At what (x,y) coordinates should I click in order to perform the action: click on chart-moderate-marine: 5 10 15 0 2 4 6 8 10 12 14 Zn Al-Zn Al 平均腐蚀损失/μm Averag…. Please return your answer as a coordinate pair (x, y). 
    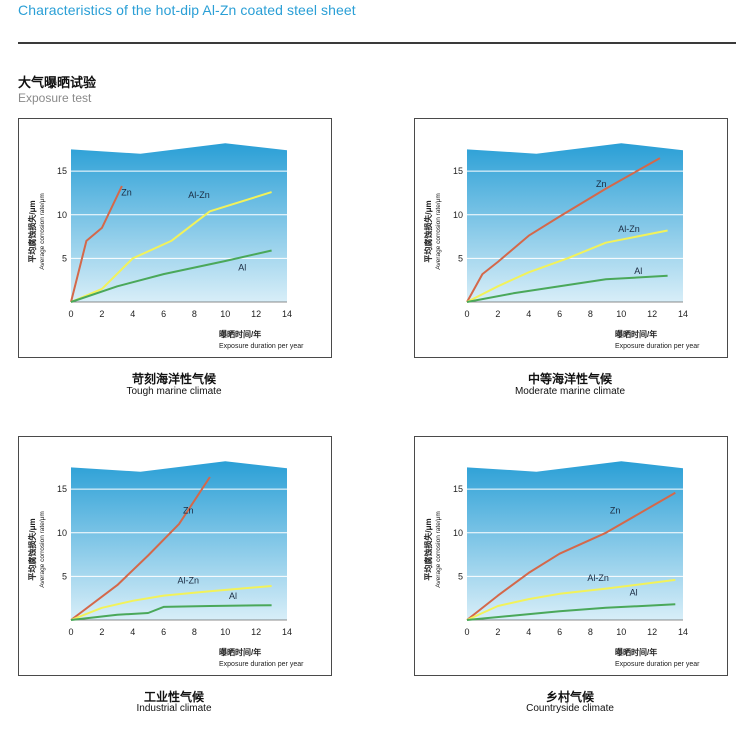
    Looking at the image, I should click on (561, 246).